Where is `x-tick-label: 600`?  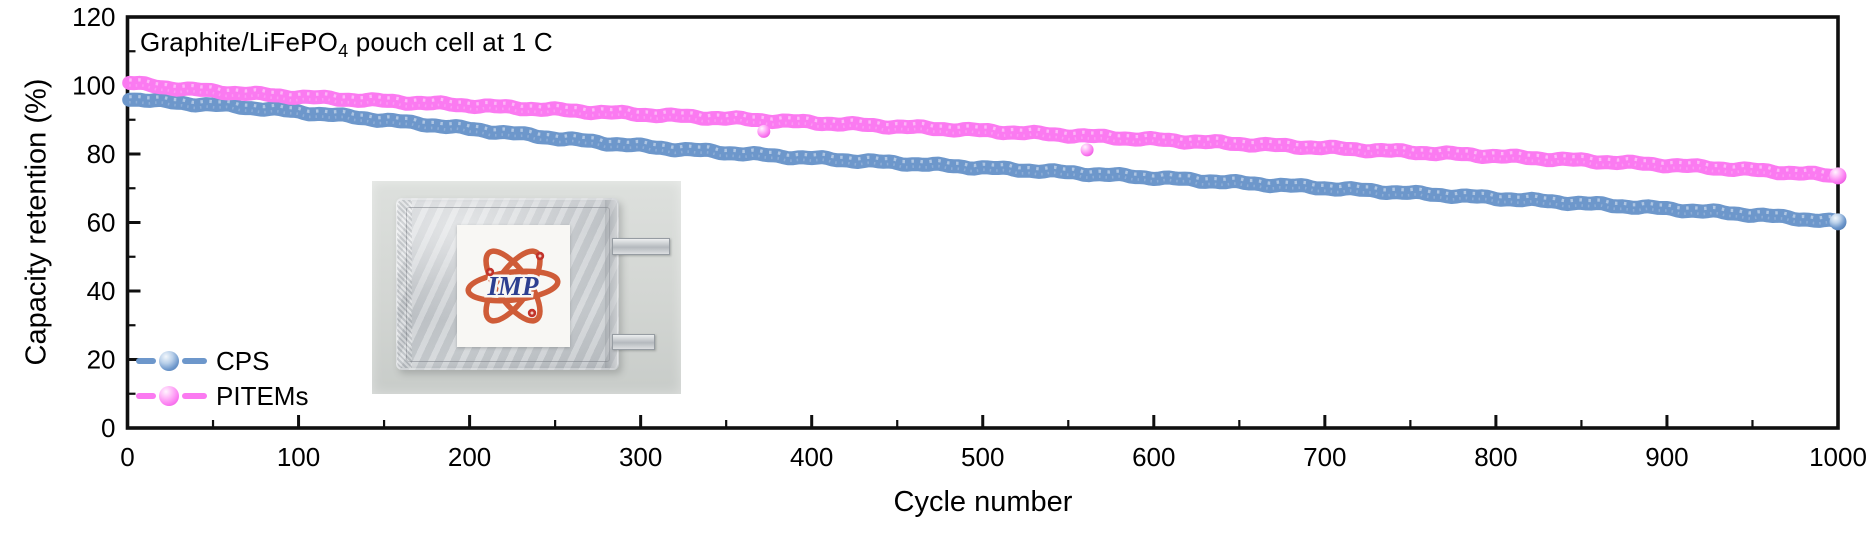 x-tick-label: 600 is located at coordinates (1153, 457).